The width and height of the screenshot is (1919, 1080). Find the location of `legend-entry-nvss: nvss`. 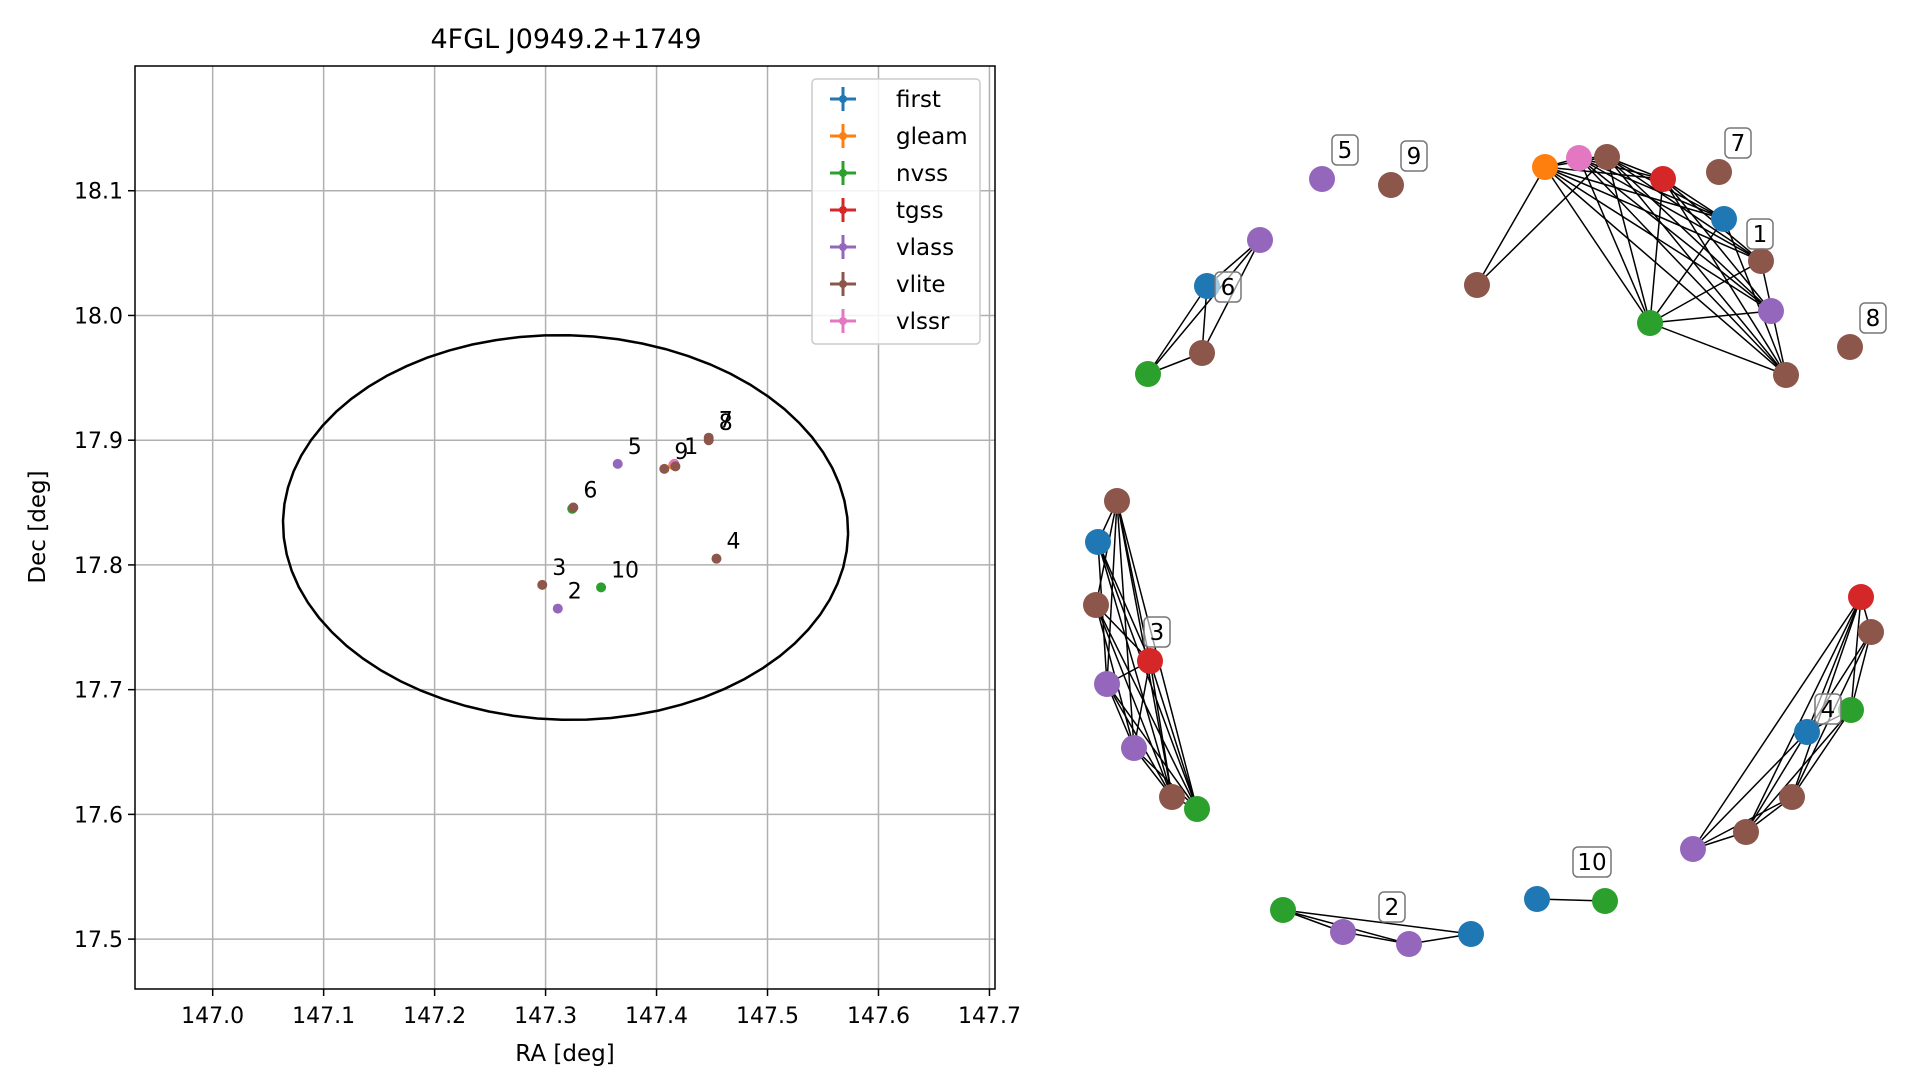

legend-entry-nvss: nvss is located at coordinates (889, 174).